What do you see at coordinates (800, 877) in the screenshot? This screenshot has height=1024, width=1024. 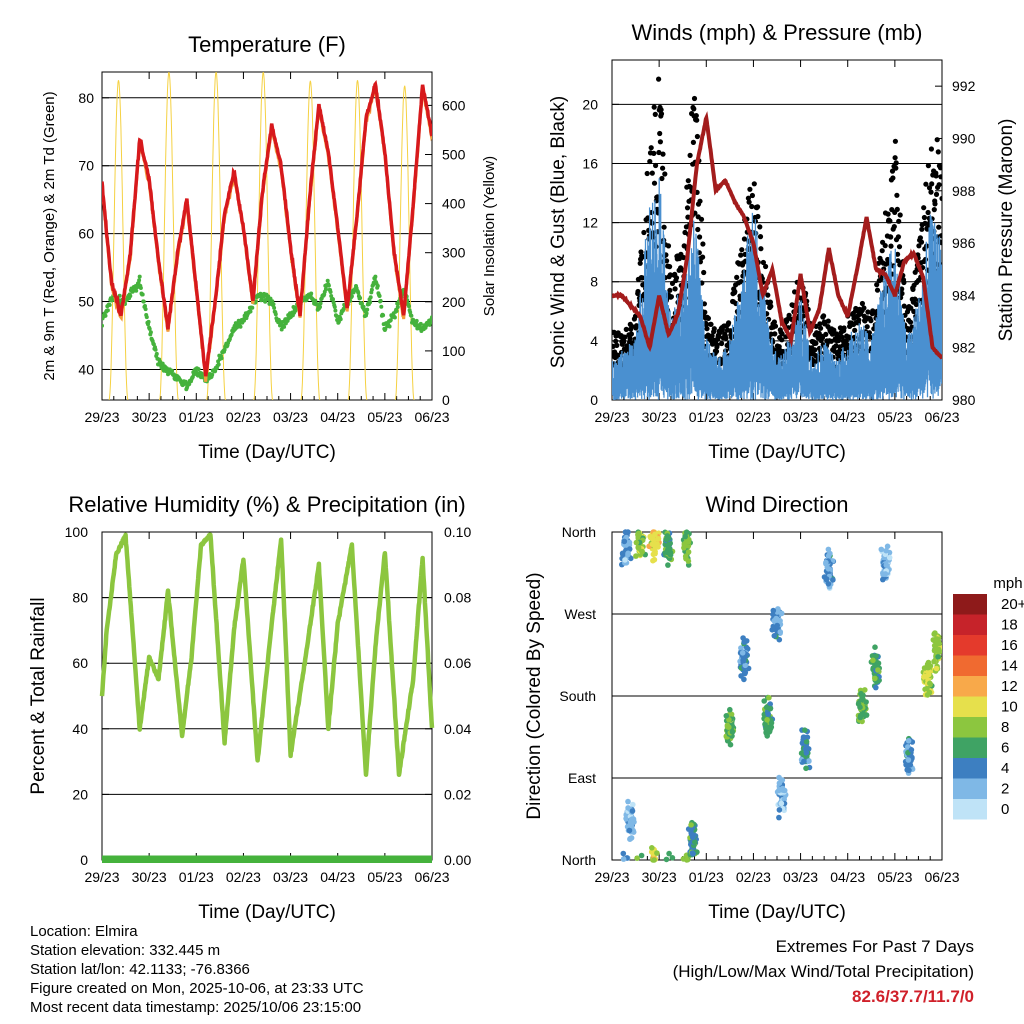 I see `x-tick-label: 03/23` at bounding box center [800, 877].